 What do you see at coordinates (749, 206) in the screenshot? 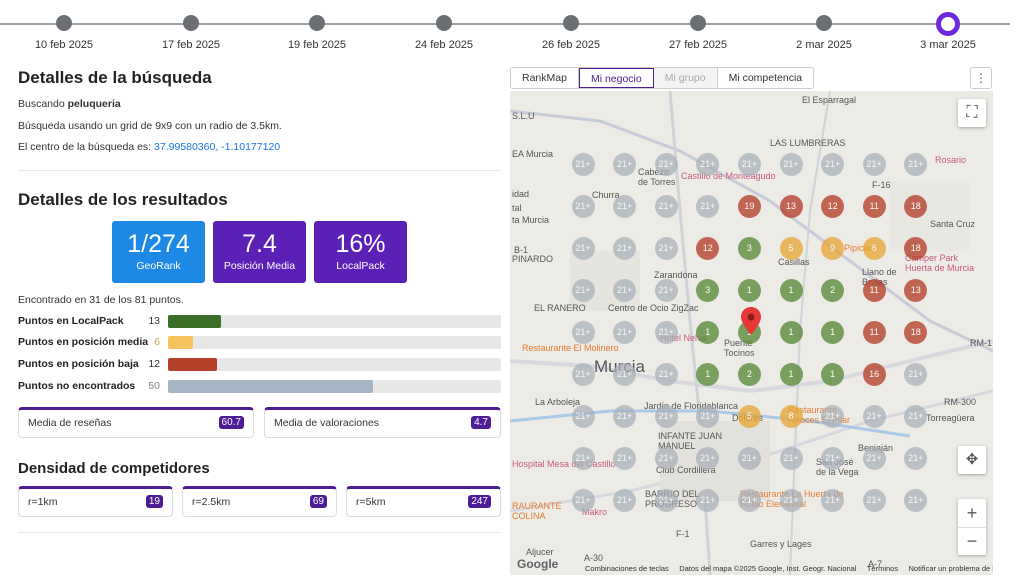
I see `grid-rank-point: 19` at bounding box center [749, 206].